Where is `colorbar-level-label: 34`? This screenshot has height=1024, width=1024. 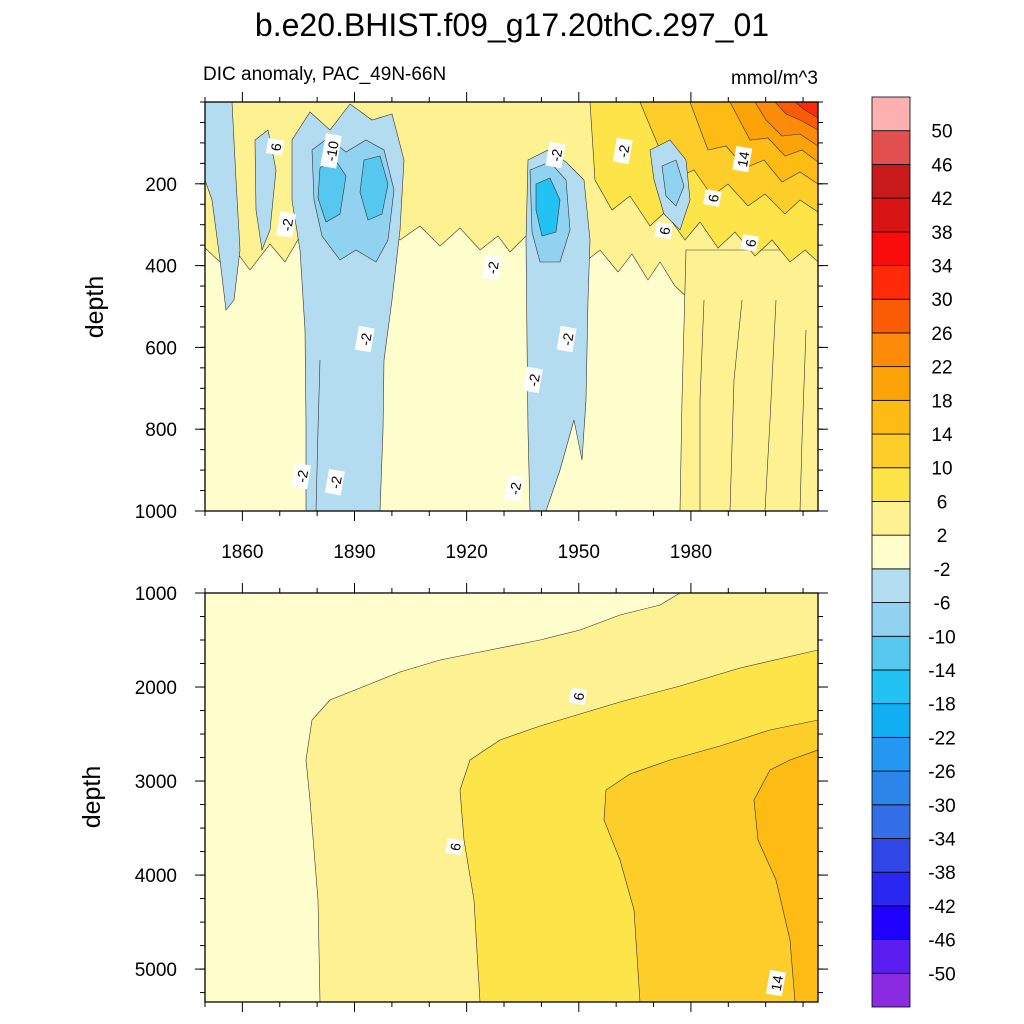
colorbar-level-label: 34 is located at coordinates (942, 267).